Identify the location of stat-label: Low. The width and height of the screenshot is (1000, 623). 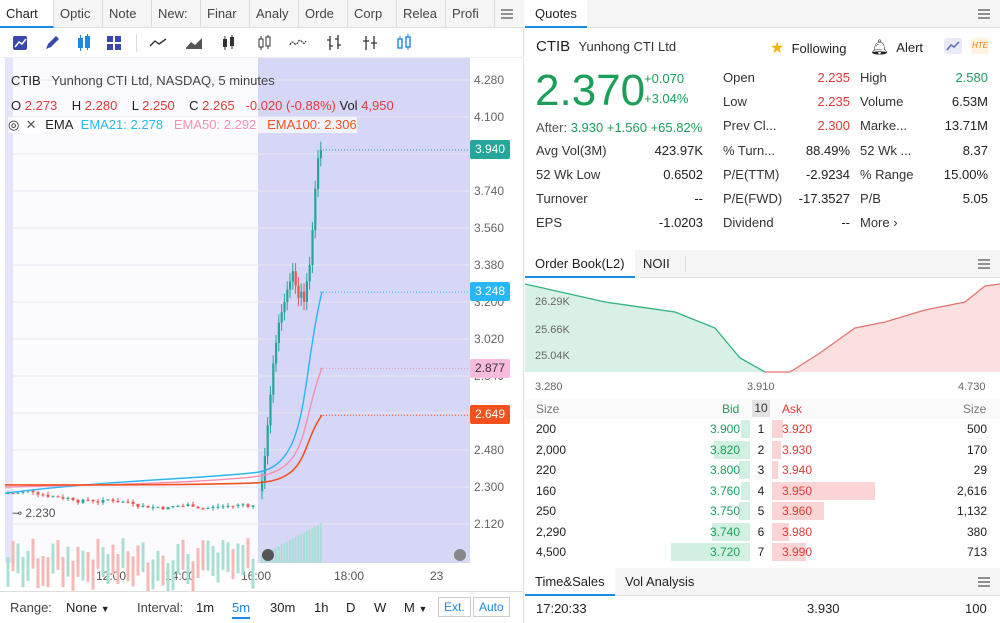
(735, 101).